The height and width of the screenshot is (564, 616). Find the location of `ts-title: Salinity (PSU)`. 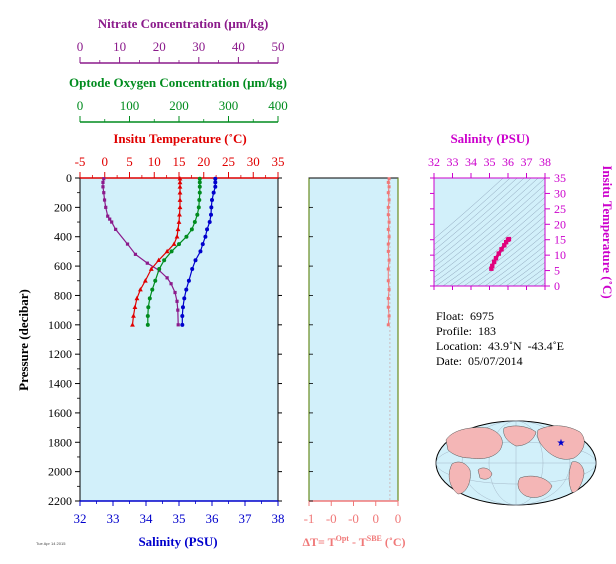

ts-title: Salinity (PSU) is located at coordinates (489, 138).